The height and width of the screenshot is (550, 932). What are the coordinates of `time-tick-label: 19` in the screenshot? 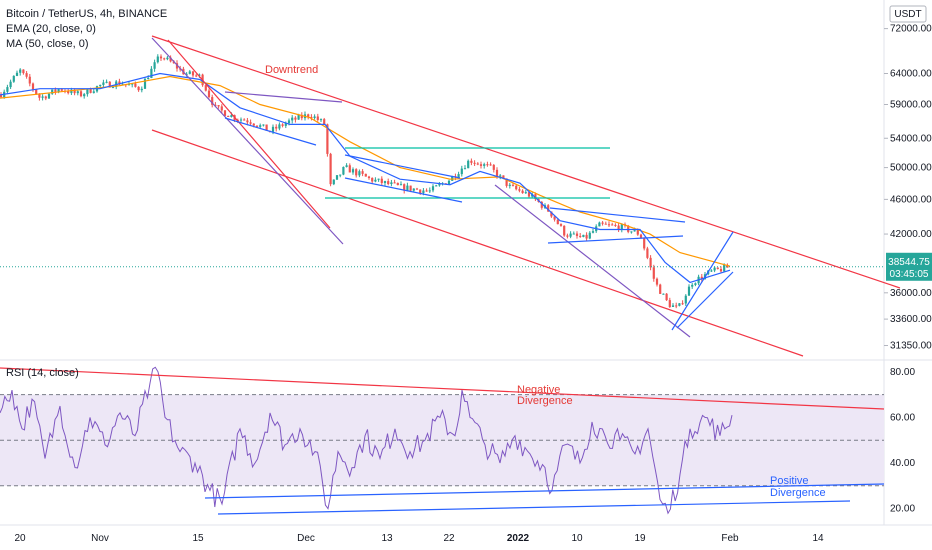 It's located at (640, 538).